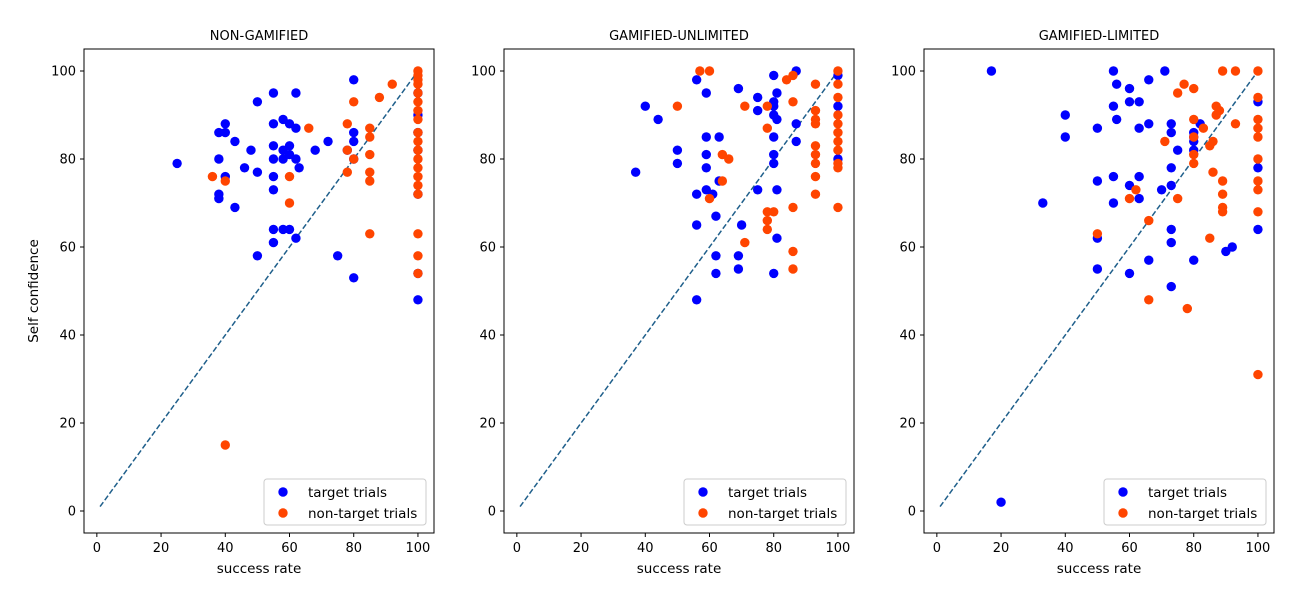 The height and width of the screenshot is (606, 1310). What do you see at coordinates (283, 513) in the screenshot?
I see `legend-marker-non-target` at bounding box center [283, 513].